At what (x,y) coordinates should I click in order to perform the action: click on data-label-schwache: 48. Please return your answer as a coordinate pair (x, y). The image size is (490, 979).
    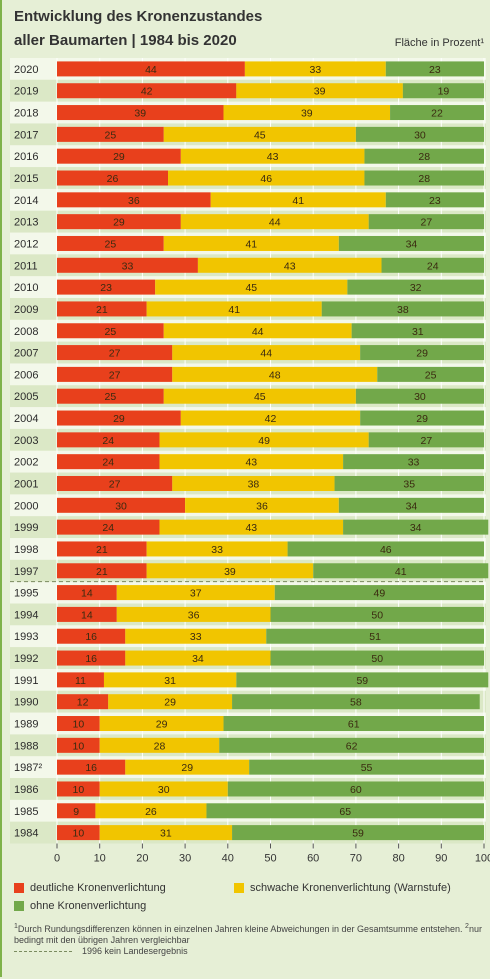
    Looking at the image, I should click on (275, 375).